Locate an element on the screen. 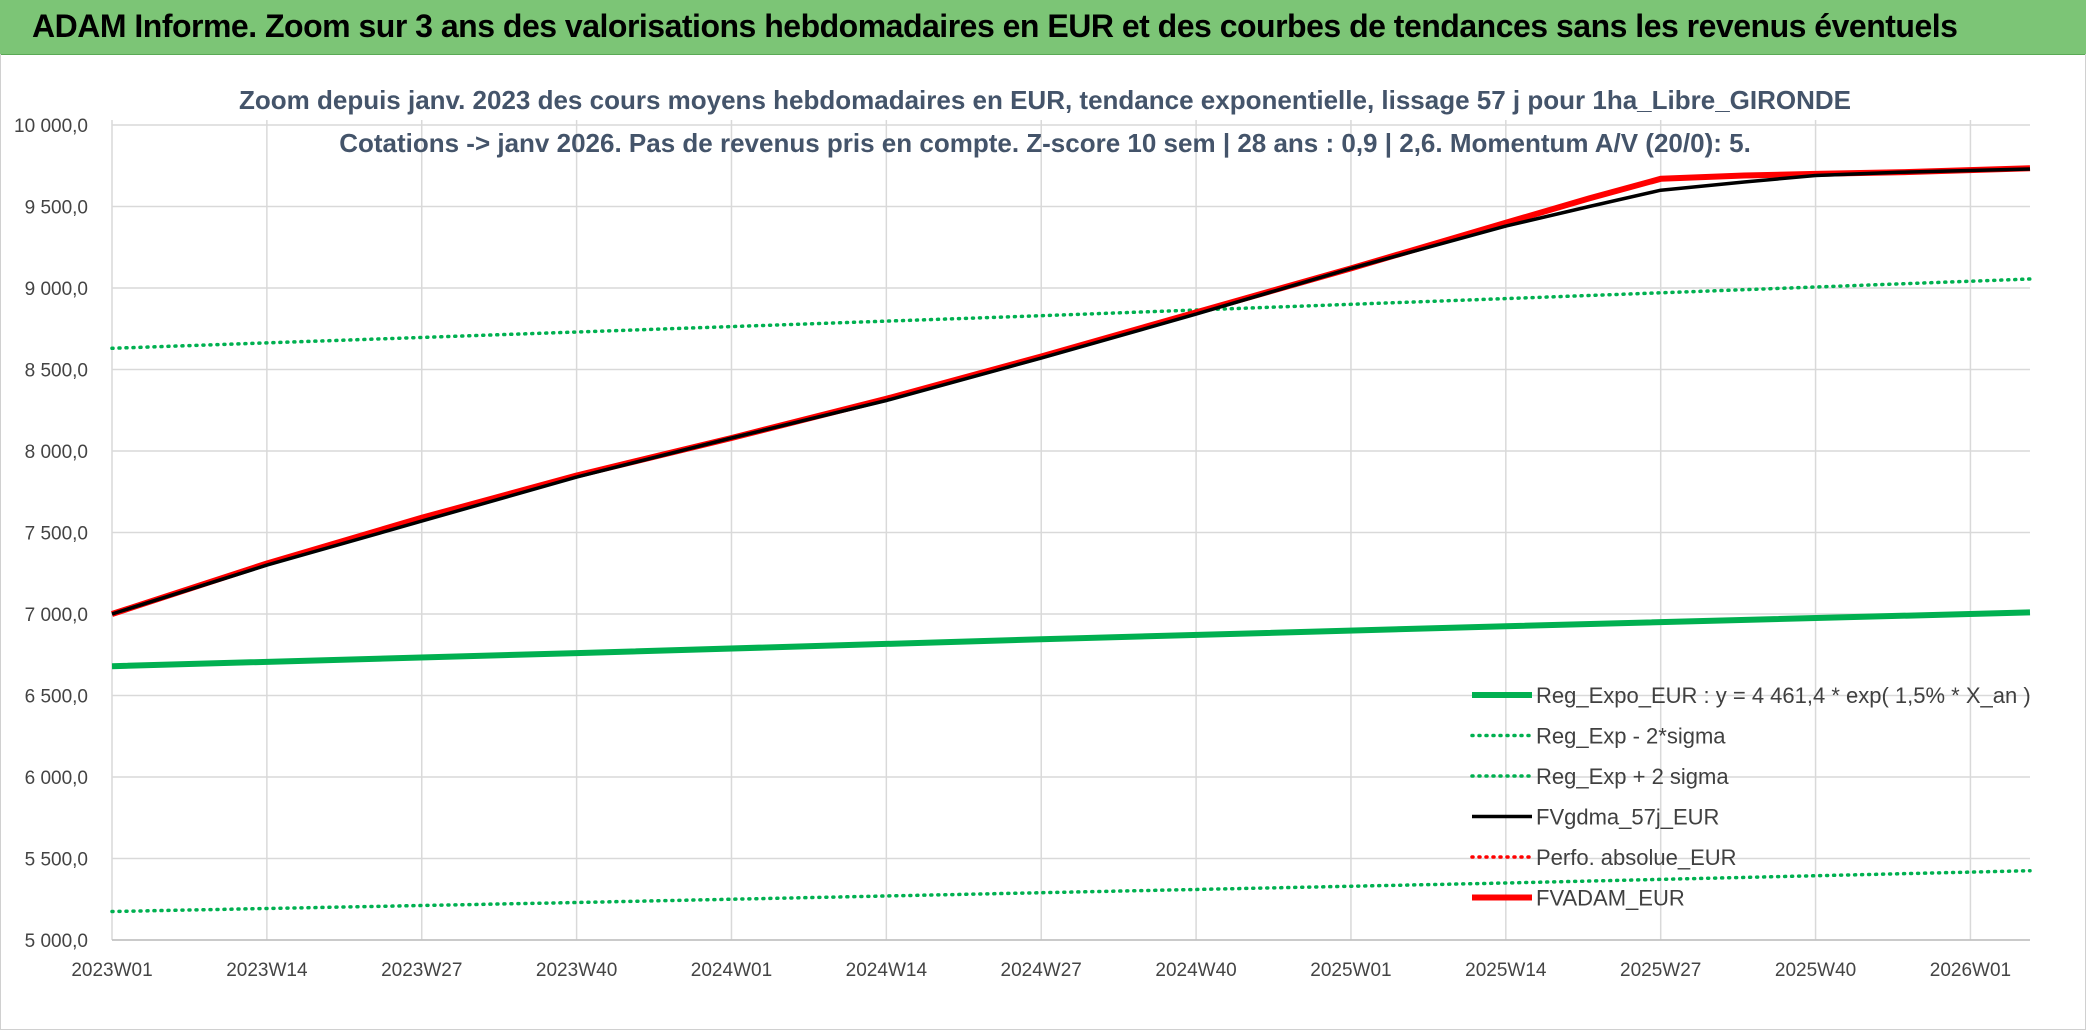 This screenshot has width=2086, height=1031. x-tick-label: 2025W27 is located at coordinates (1660, 970).